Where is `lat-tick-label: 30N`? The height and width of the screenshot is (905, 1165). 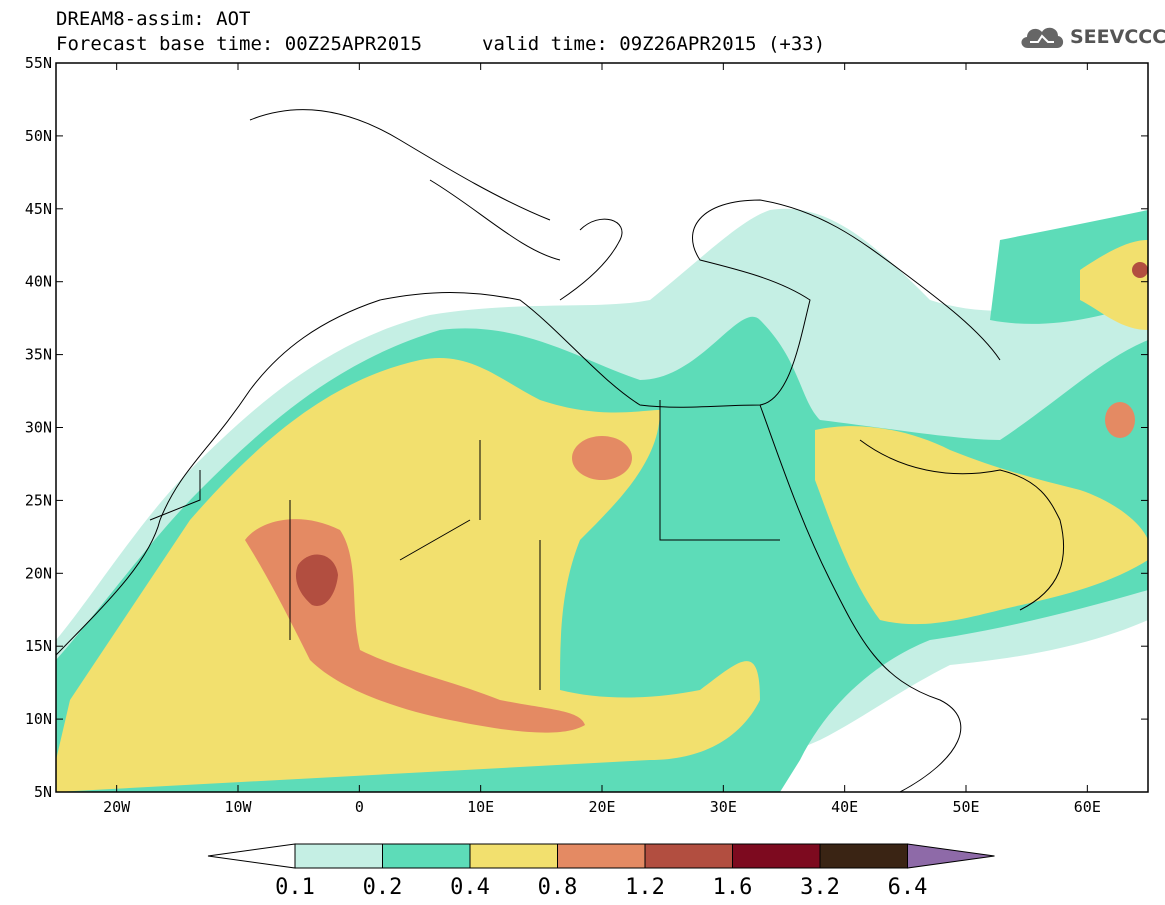
lat-tick-label: 30N is located at coordinates (38, 428).